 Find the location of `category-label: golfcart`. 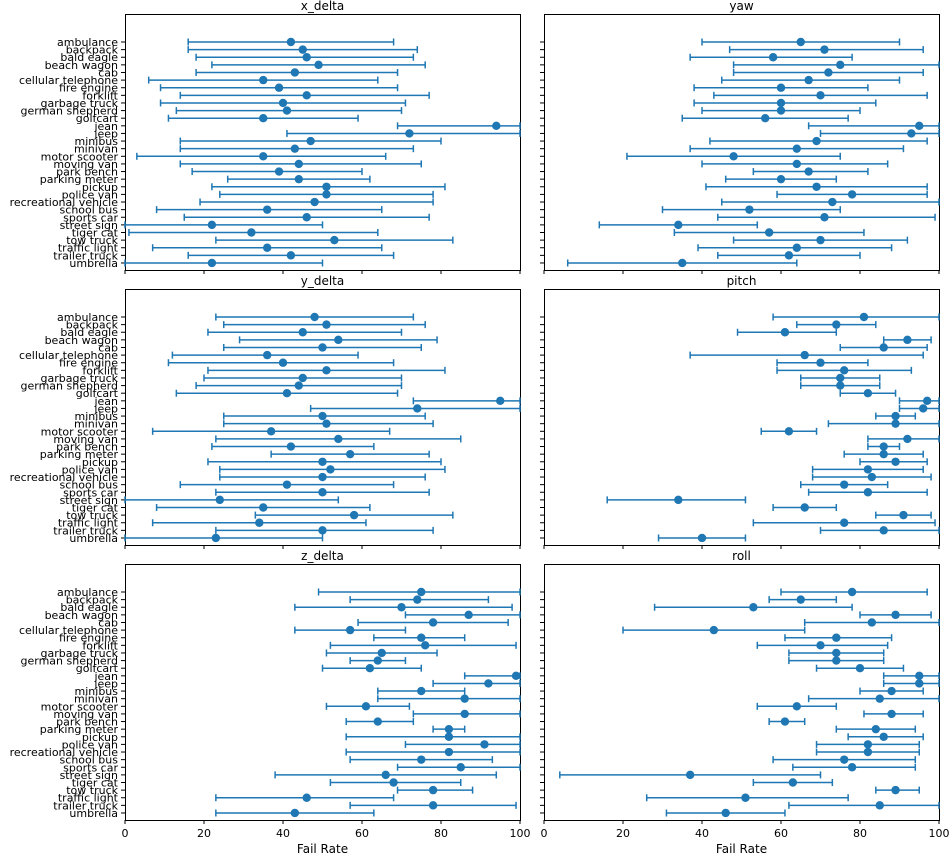

category-label: golfcart is located at coordinates (97, 668).